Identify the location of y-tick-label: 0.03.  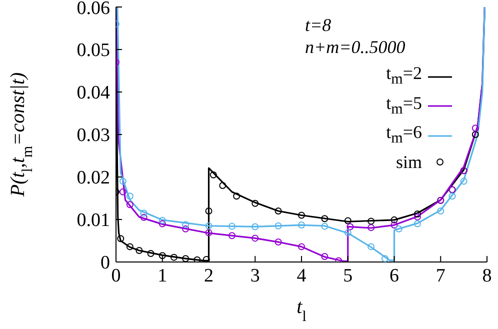
(93, 135).